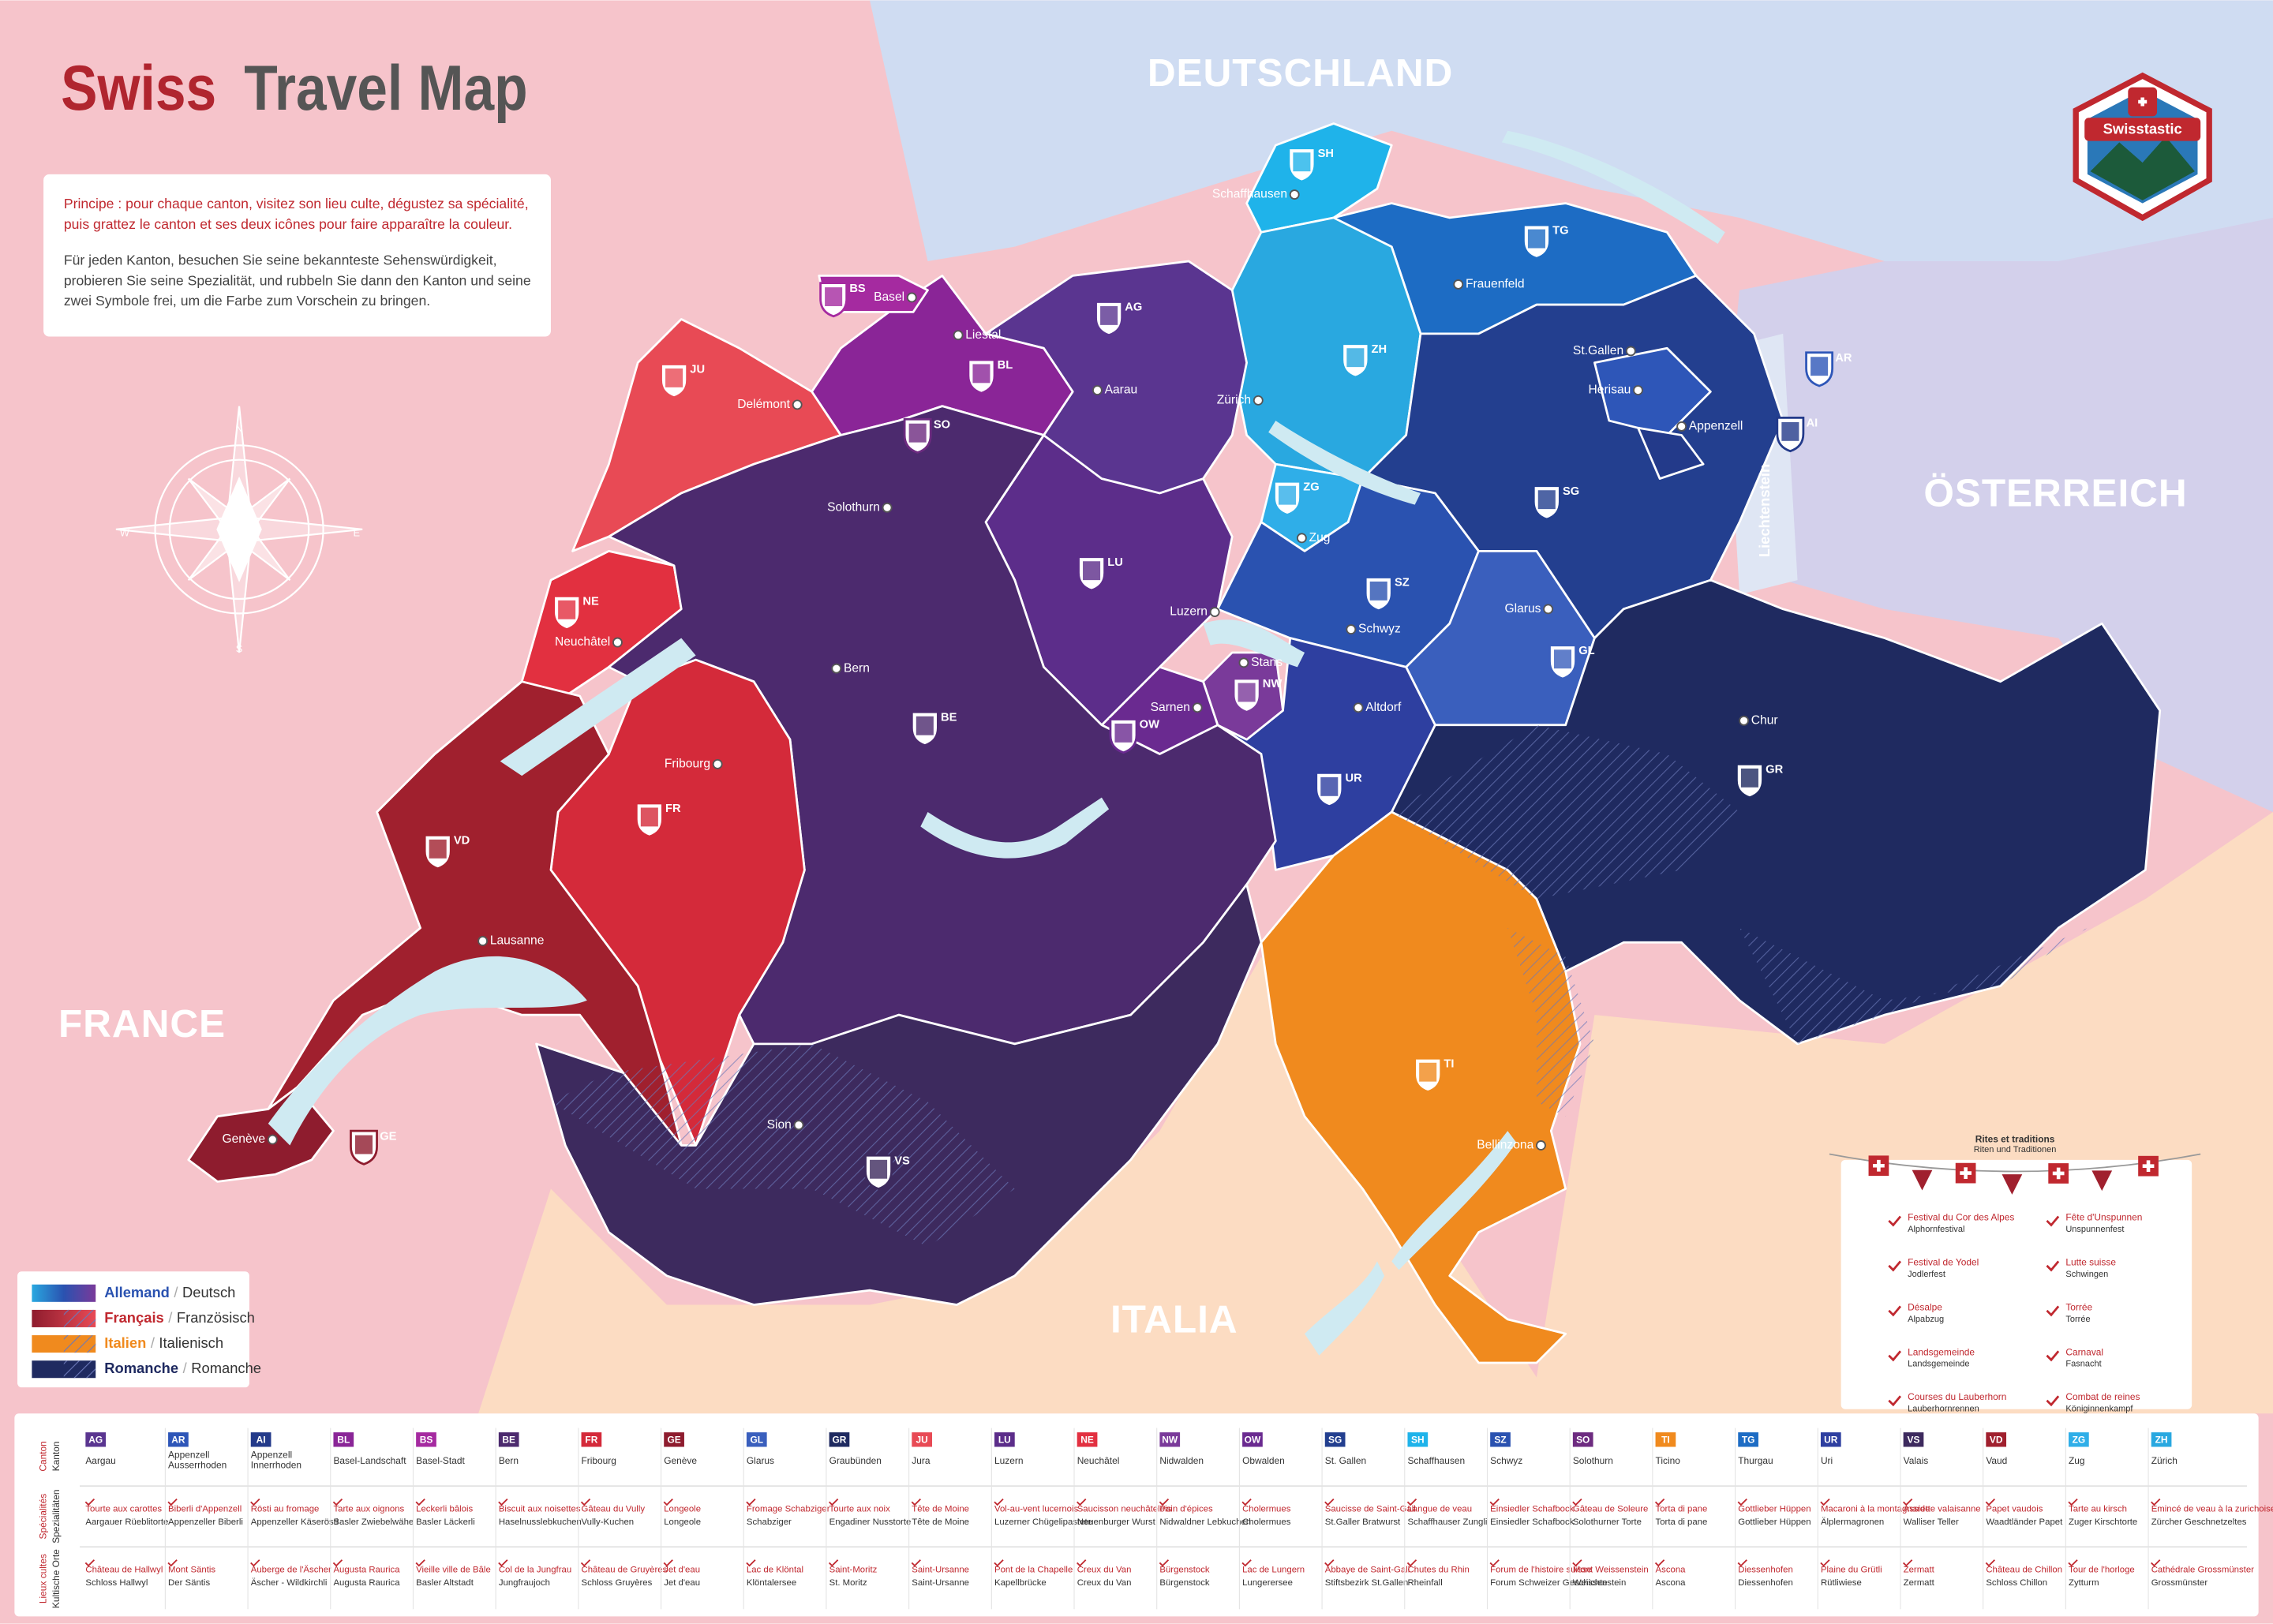 The image size is (2273, 1624). Describe the element at coordinates (191, 1570) in the screenshot. I see `place-fr: Mont Säntis` at that location.